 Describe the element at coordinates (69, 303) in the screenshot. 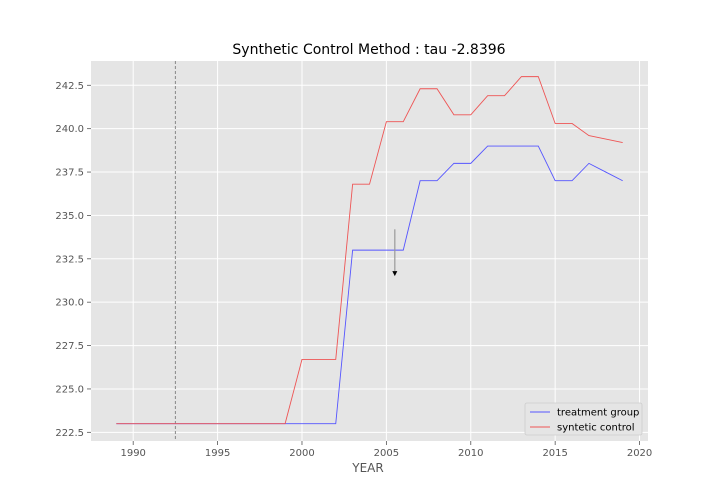

I see `y-tick-label: 230.0` at that location.